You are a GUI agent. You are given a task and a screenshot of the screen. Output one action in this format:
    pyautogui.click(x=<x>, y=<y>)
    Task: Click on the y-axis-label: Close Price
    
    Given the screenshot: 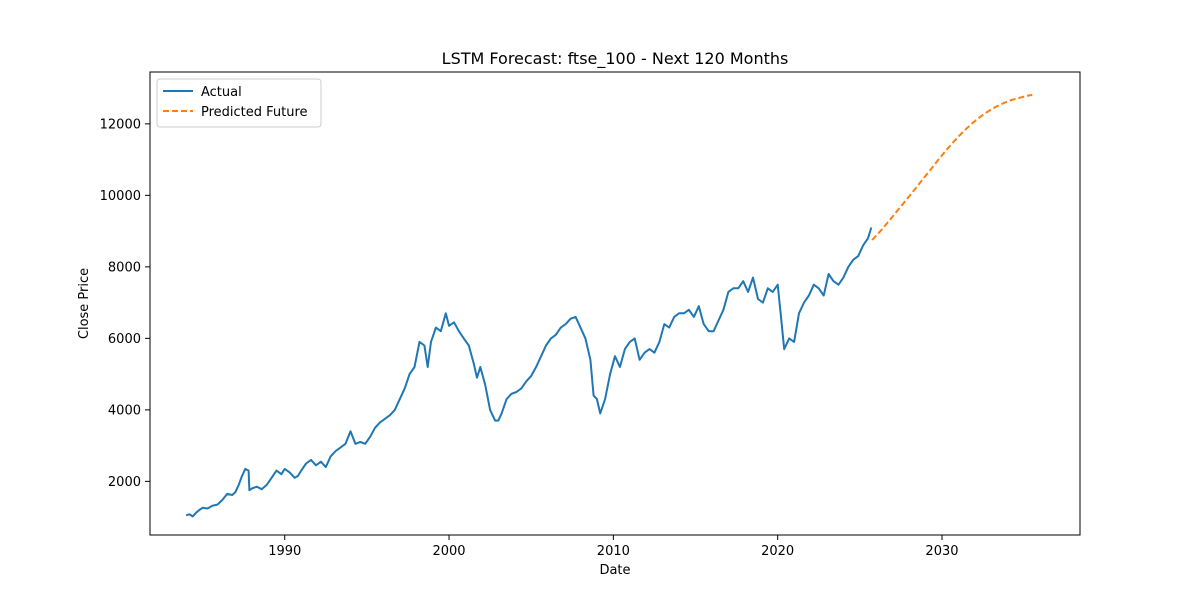 What is the action you would take?
    pyautogui.click(x=84, y=303)
    